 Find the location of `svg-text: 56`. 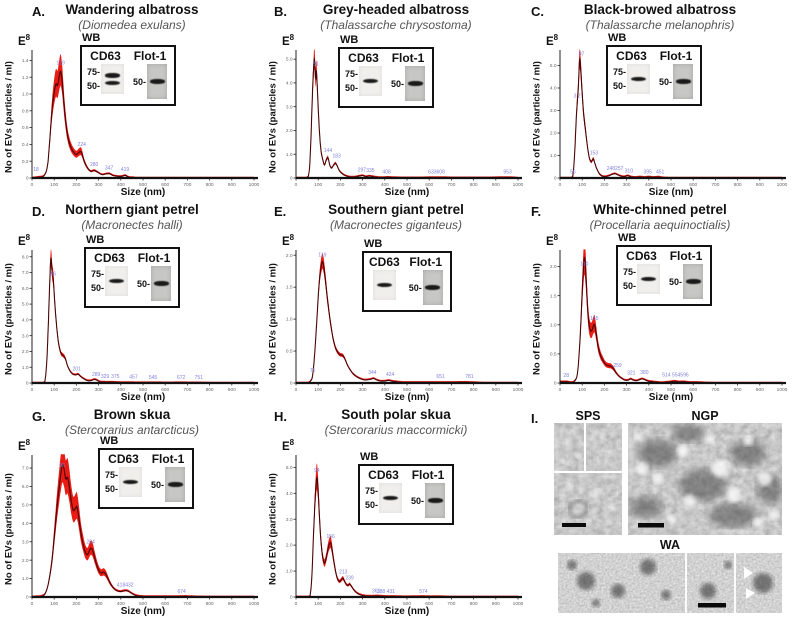

svg-text: 56 is located at coordinates (573, 172).